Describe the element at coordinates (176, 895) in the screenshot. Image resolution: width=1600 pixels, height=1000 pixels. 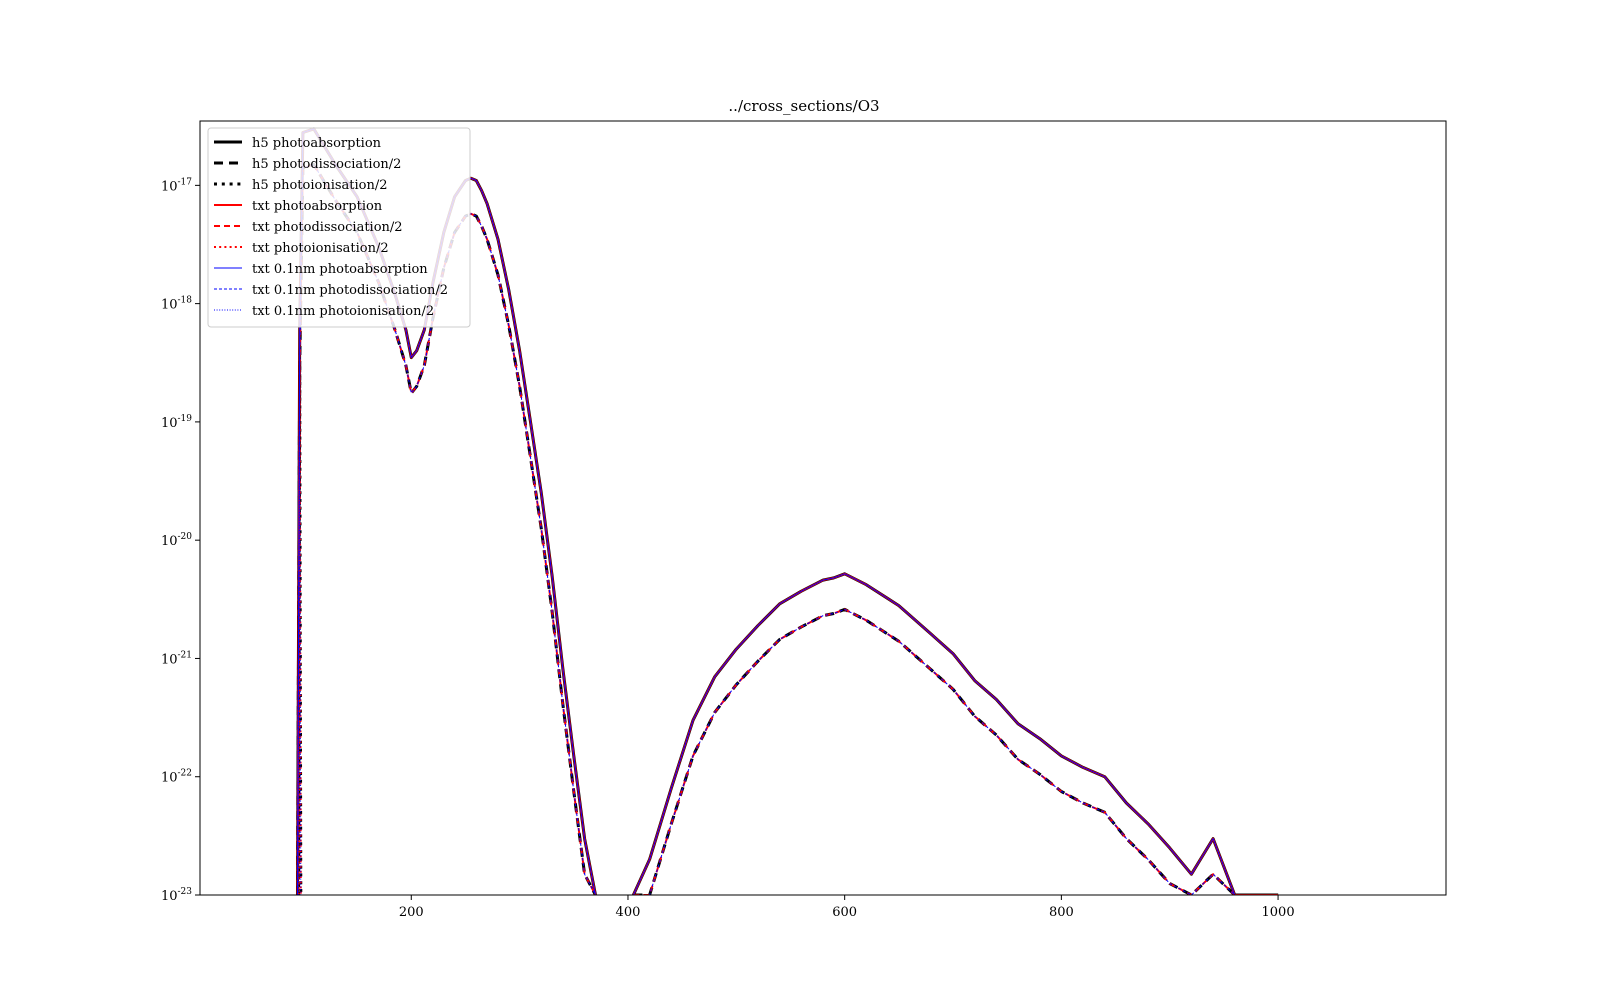
I see `y-tick-label: 10-23` at that location.